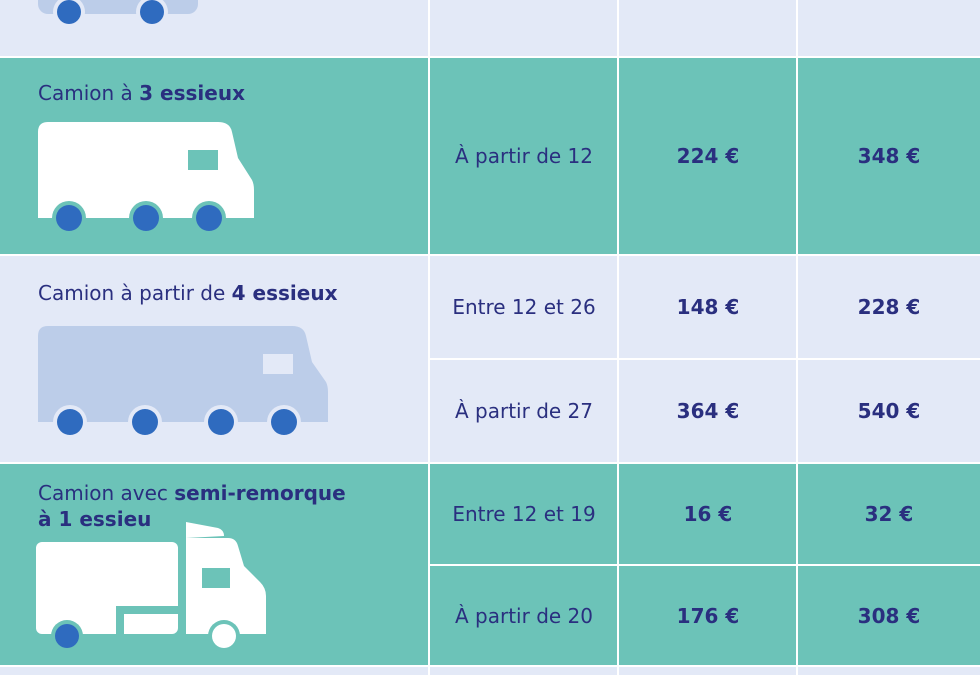  Describe the element at coordinates (708, 615) in the screenshot. I see `price-cell: 176 €` at that location.